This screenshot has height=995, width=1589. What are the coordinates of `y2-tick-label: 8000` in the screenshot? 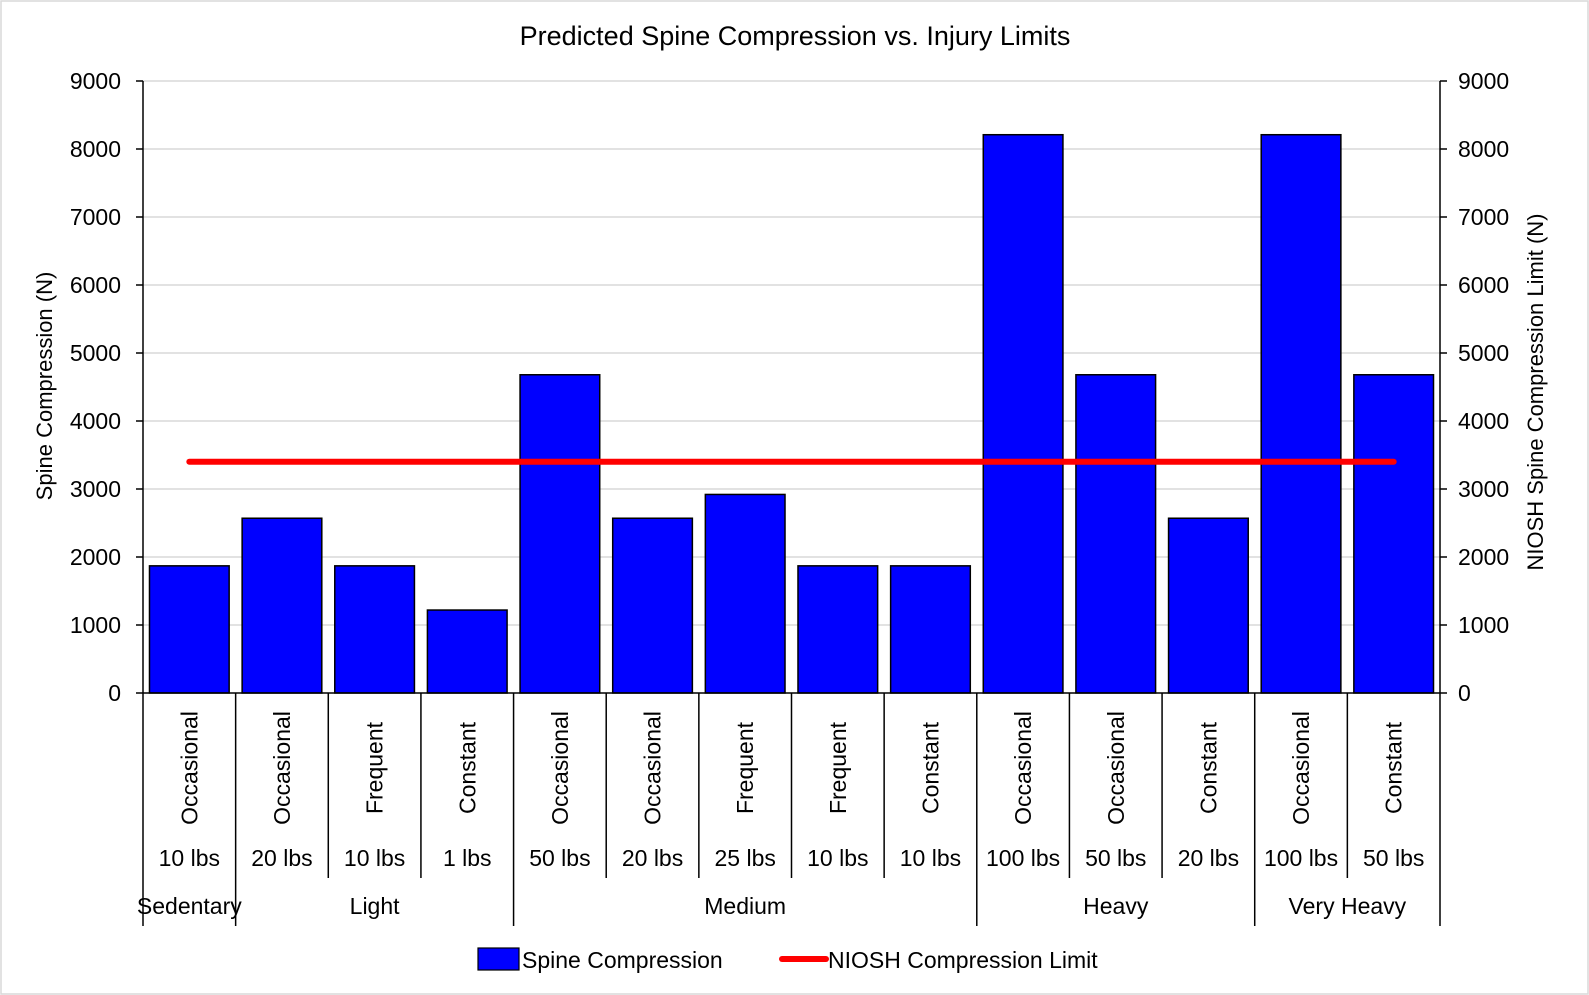 It's located at (1483, 149).